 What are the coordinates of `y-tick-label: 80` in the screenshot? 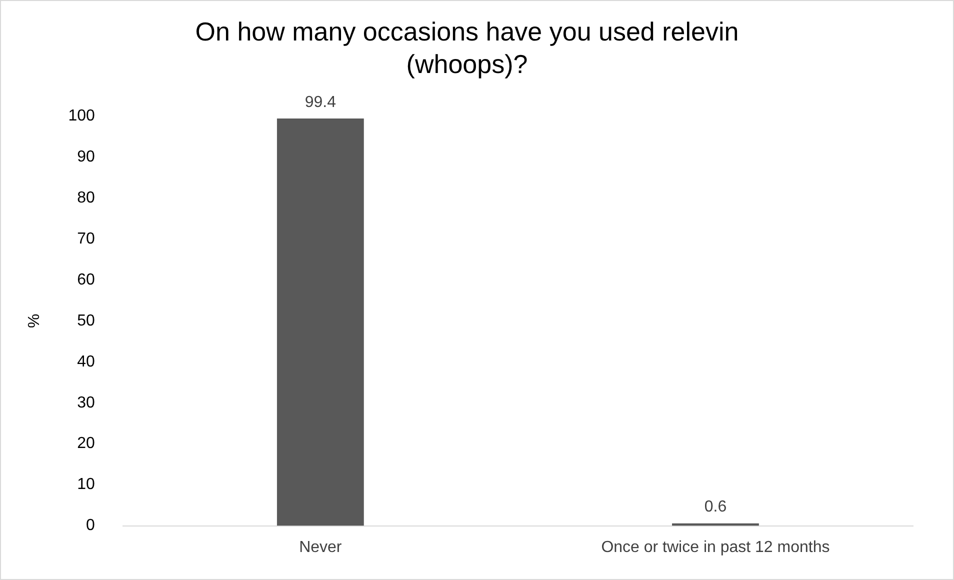 It's located at (86, 197).